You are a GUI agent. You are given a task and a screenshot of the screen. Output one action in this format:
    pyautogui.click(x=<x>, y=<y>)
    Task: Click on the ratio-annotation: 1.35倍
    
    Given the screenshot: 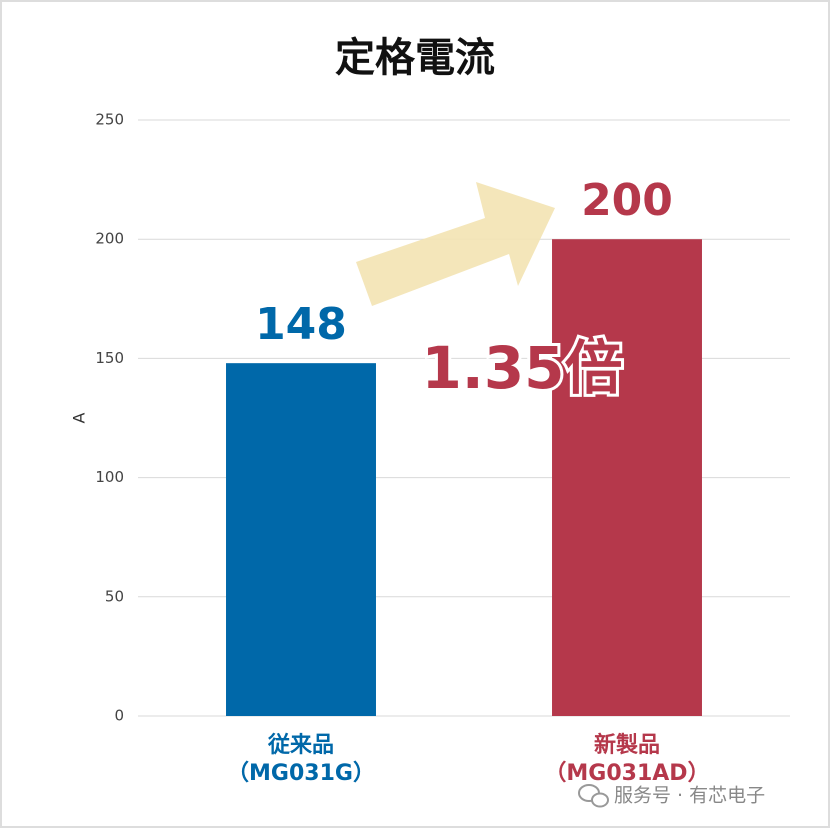 What is the action you would take?
    pyautogui.click(x=521, y=368)
    